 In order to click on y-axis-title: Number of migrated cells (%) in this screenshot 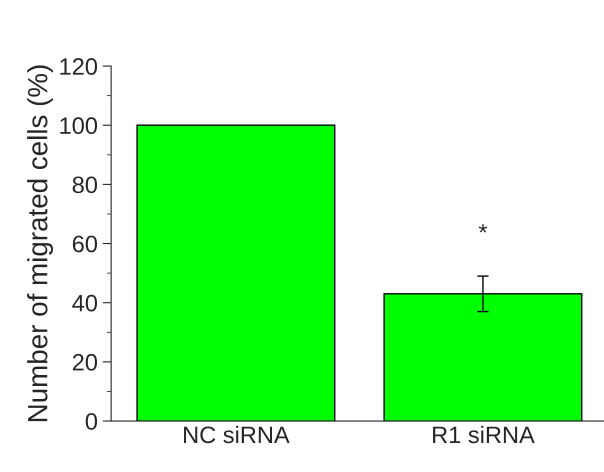, I will do `click(40, 243)`.